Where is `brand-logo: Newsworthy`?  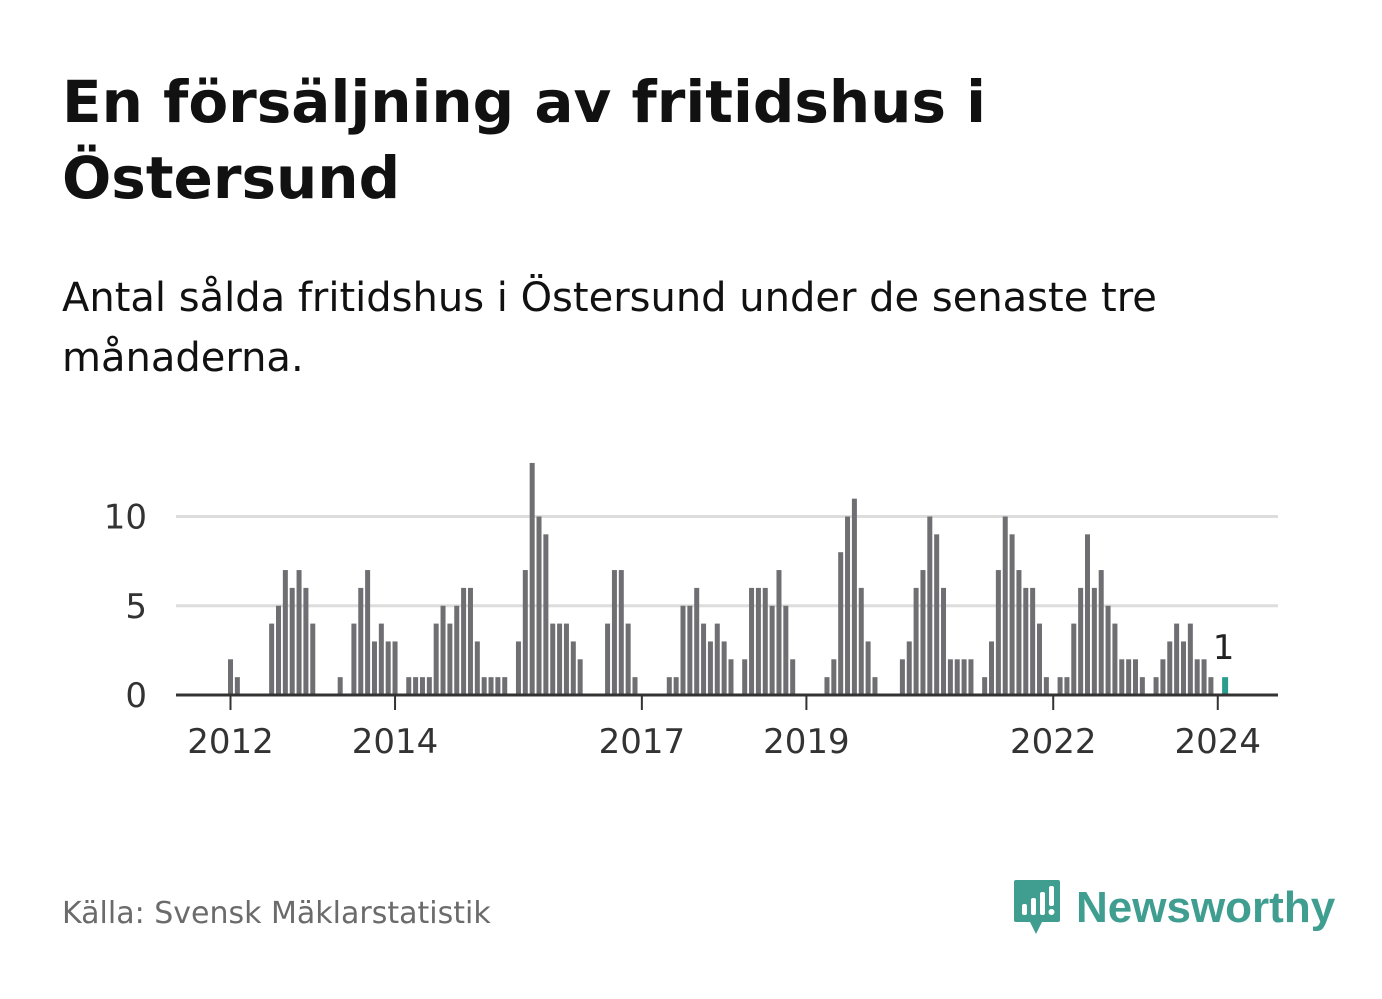 brand-logo: Newsworthy is located at coordinates (1173, 908).